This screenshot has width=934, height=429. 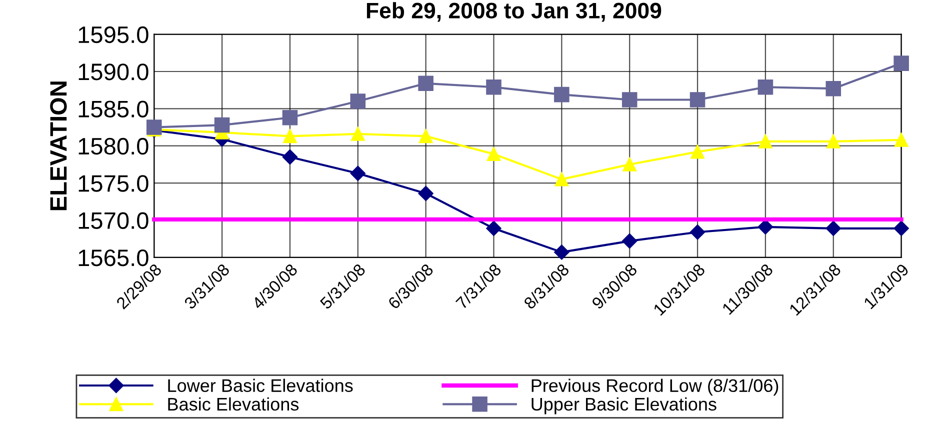 I want to click on chart-title: Feb 29, 2008 to Jan 31, 2009, so click(x=514, y=12).